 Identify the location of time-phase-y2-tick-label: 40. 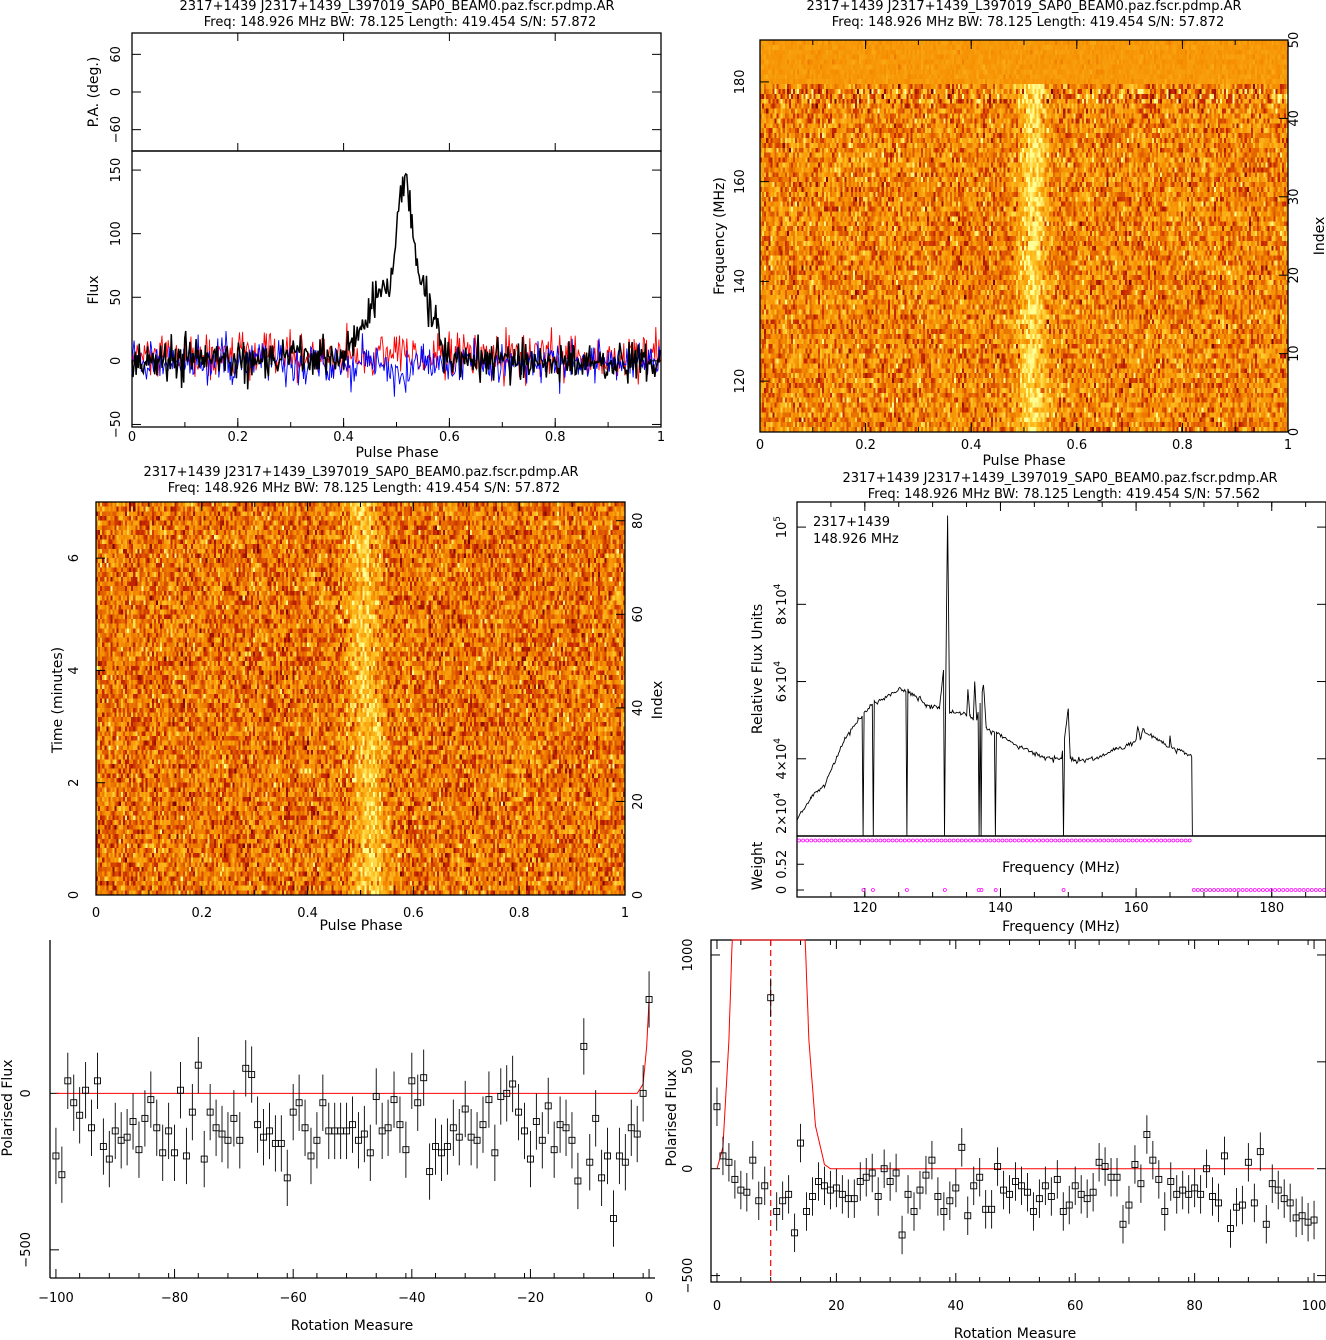
(638, 708).